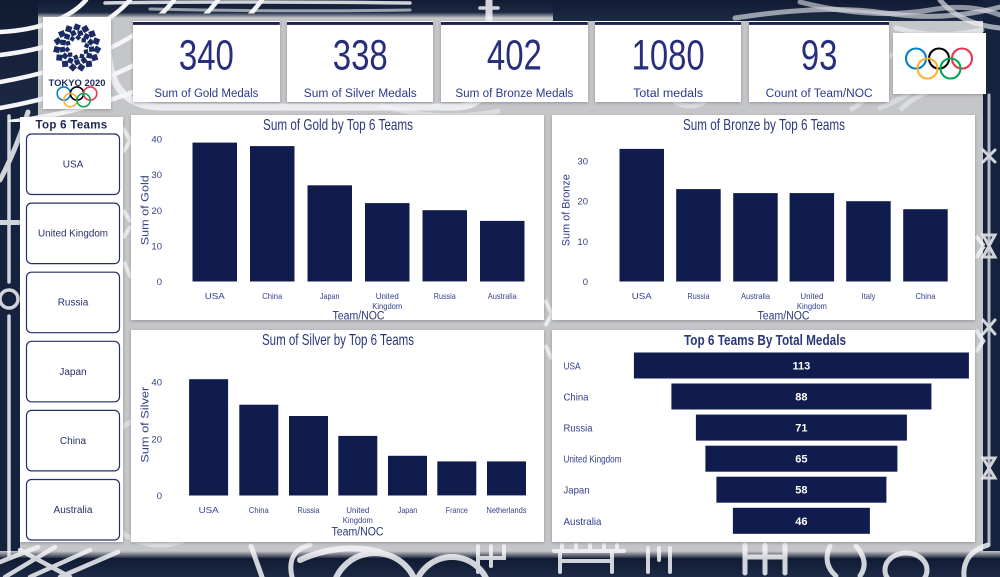  I want to click on svg-text: Total medals, so click(668, 94).